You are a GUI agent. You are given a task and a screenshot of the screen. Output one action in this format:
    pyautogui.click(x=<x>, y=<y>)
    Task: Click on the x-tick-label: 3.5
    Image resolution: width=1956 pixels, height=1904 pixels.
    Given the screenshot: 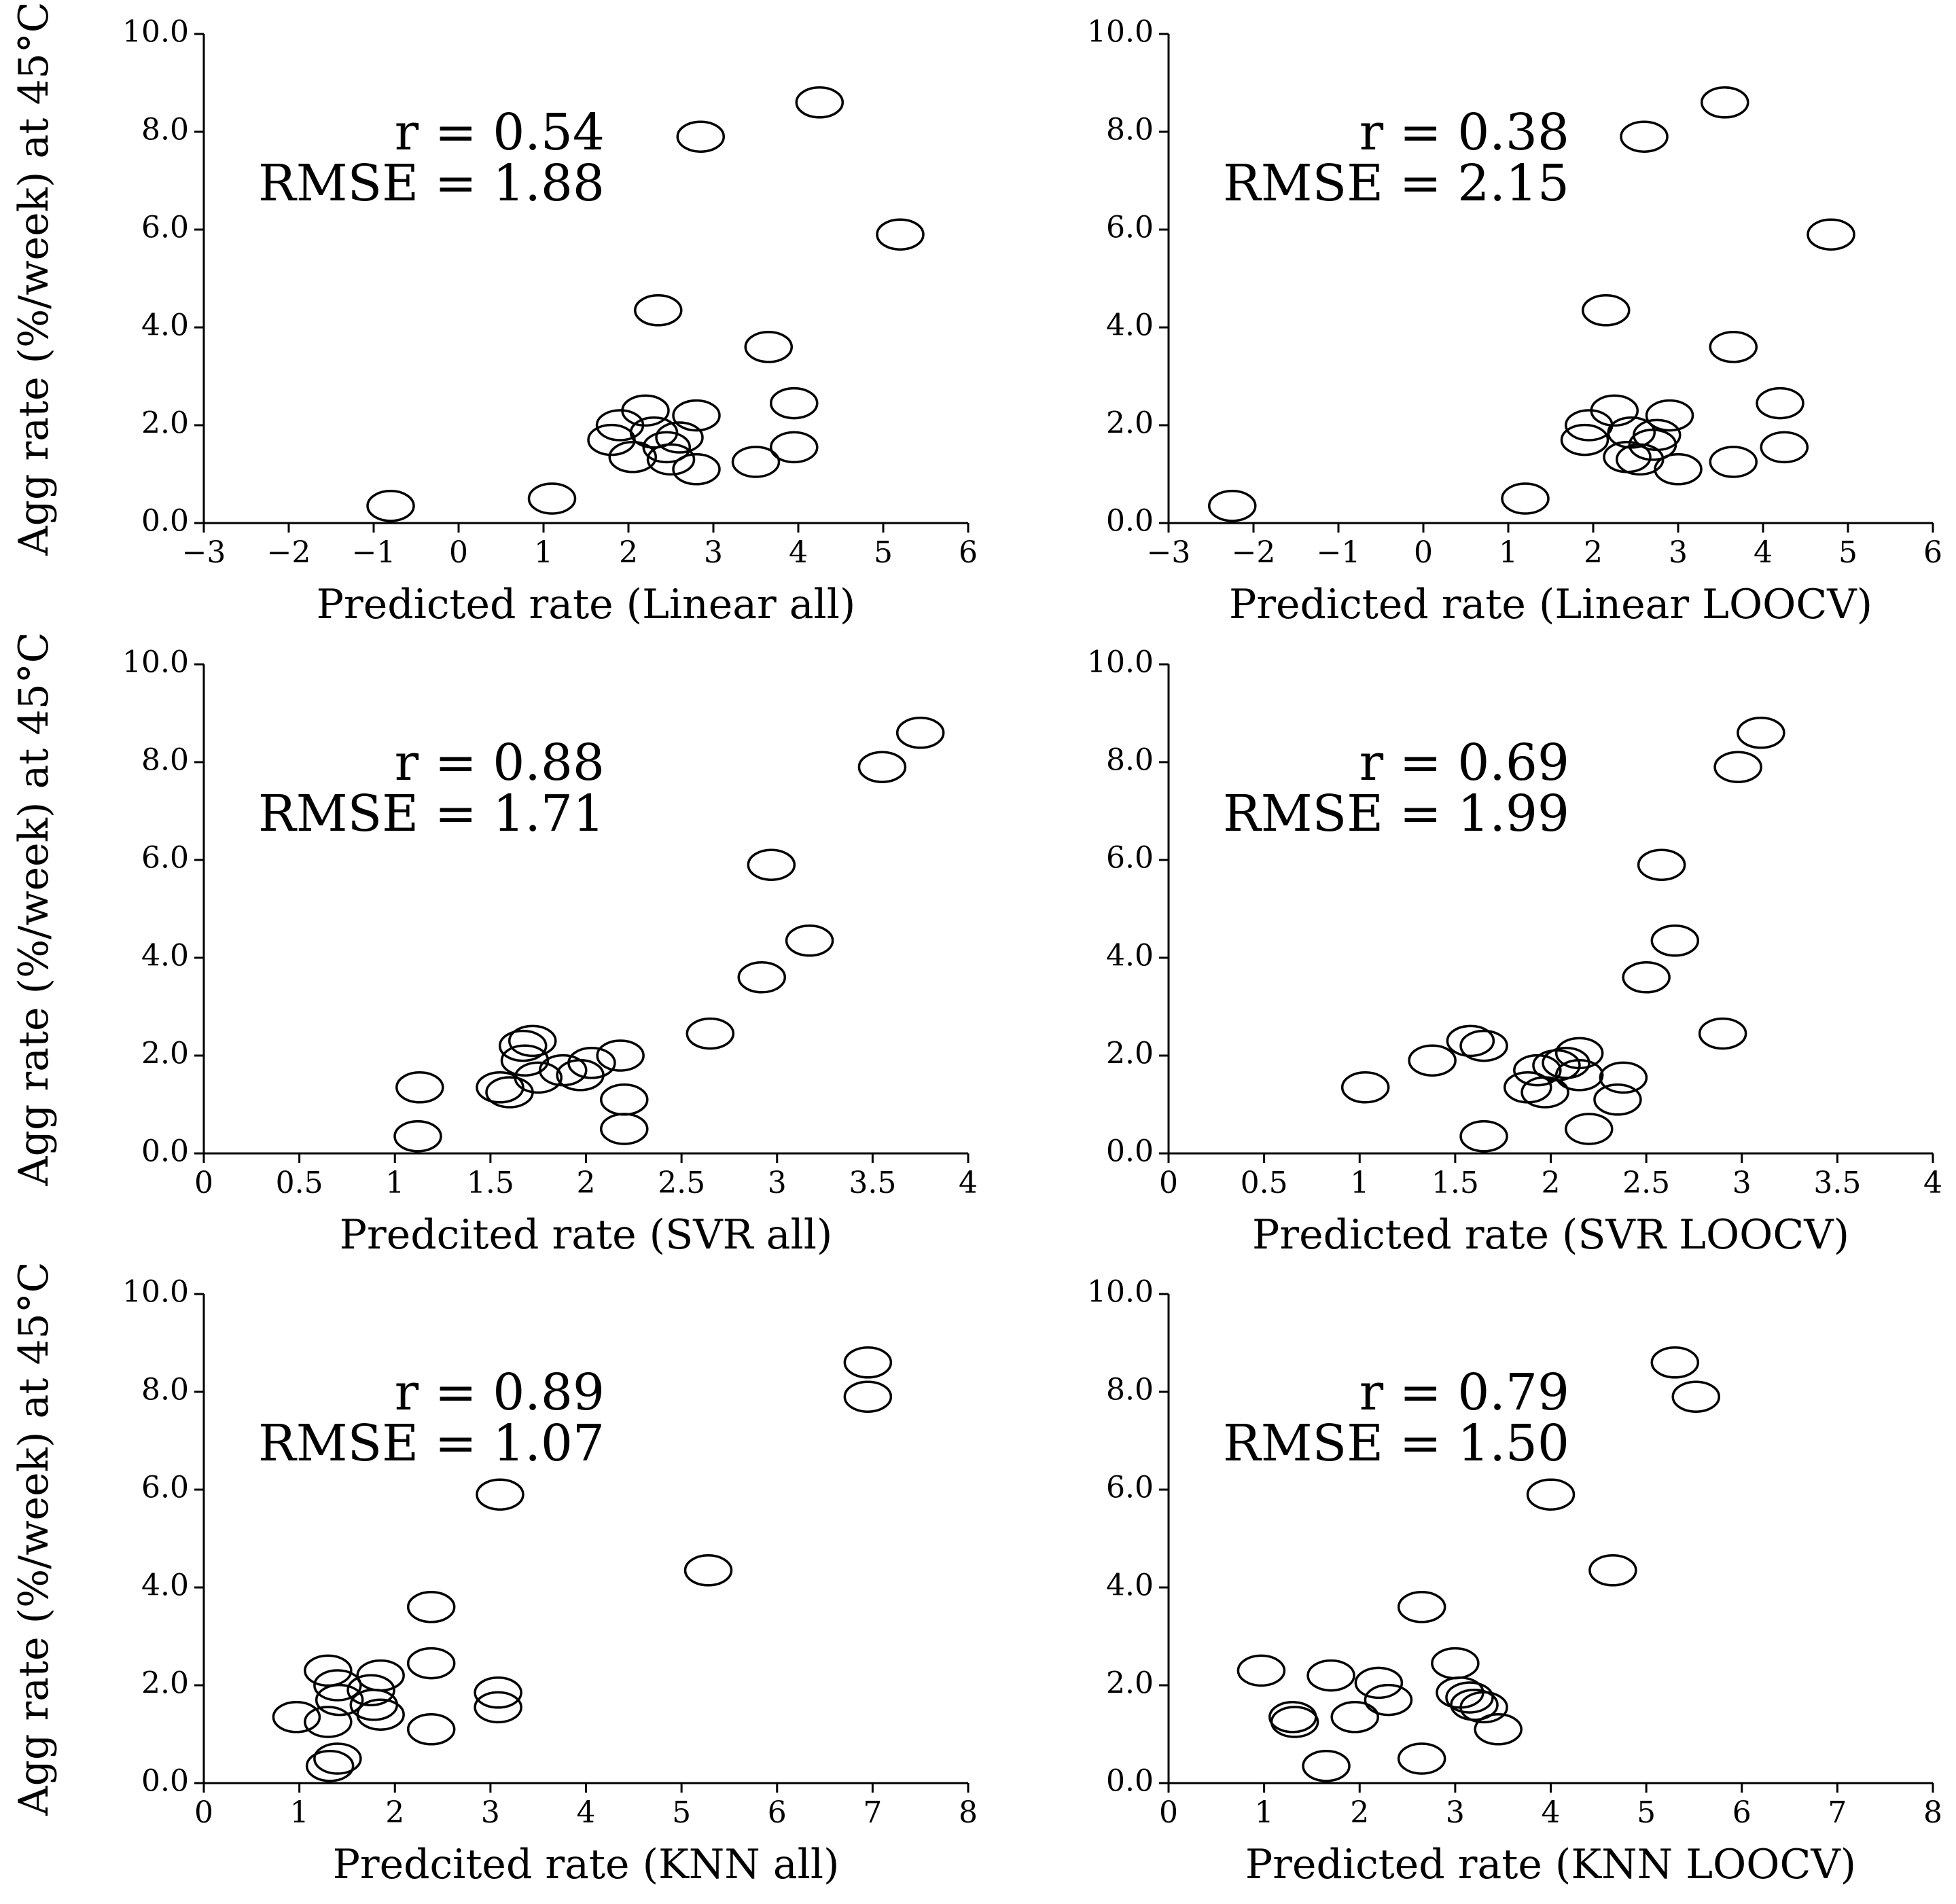 What is the action you would take?
    pyautogui.click(x=1837, y=1183)
    